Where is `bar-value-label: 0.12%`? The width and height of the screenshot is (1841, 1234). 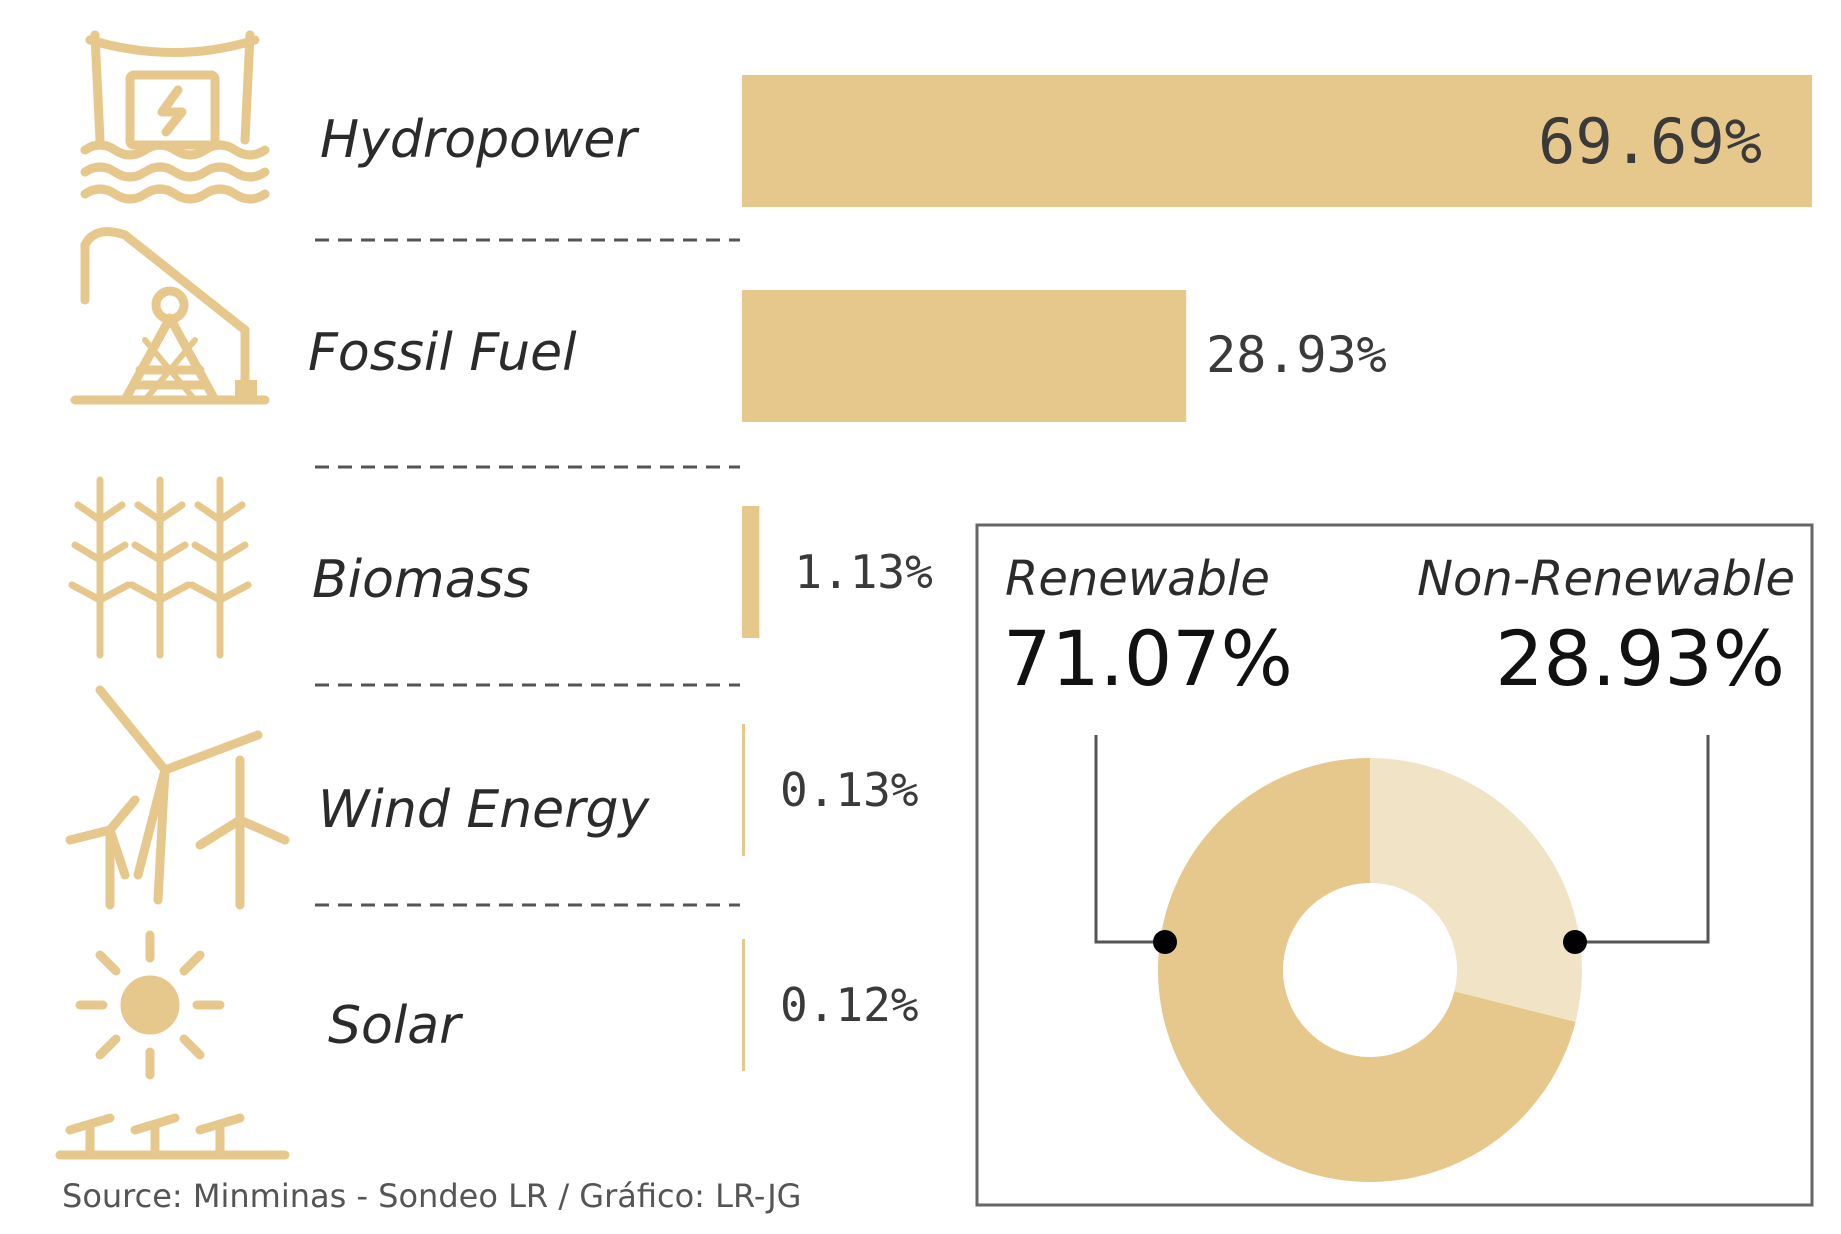 bar-value-label: 0.12% is located at coordinates (849, 1005).